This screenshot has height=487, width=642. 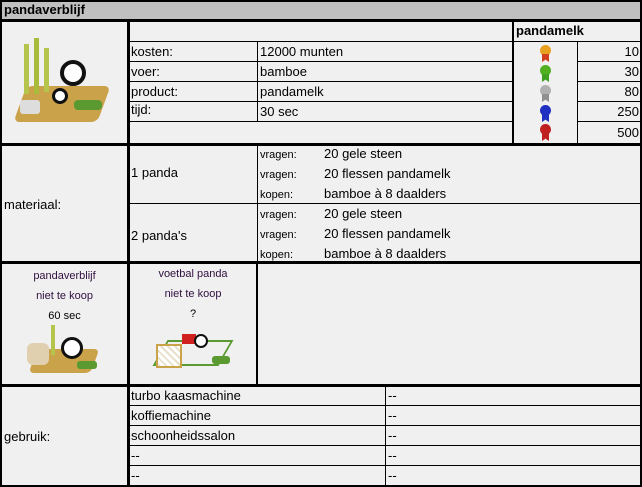 What do you see at coordinates (64, 276) in the screenshot?
I see `related-name: pandaverblijf` at bounding box center [64, 276].